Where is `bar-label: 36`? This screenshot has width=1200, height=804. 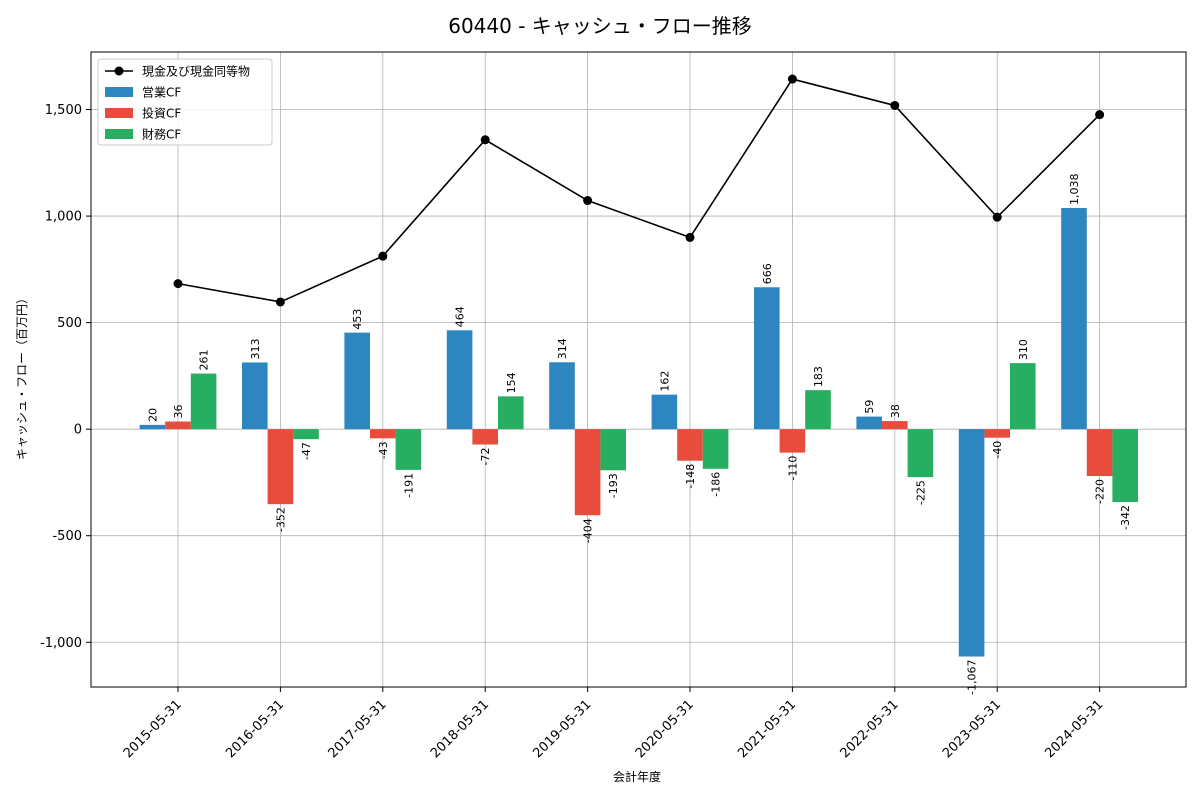 bar-label: 36 is located at coordinates (178, 411).